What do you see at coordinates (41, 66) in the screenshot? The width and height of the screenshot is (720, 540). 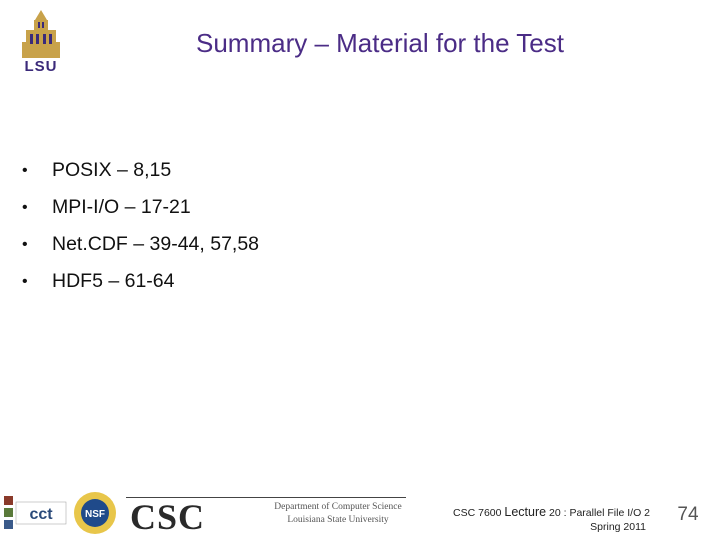 I see `lsu-wordmark: LSU` at bounding box center [41, 66].